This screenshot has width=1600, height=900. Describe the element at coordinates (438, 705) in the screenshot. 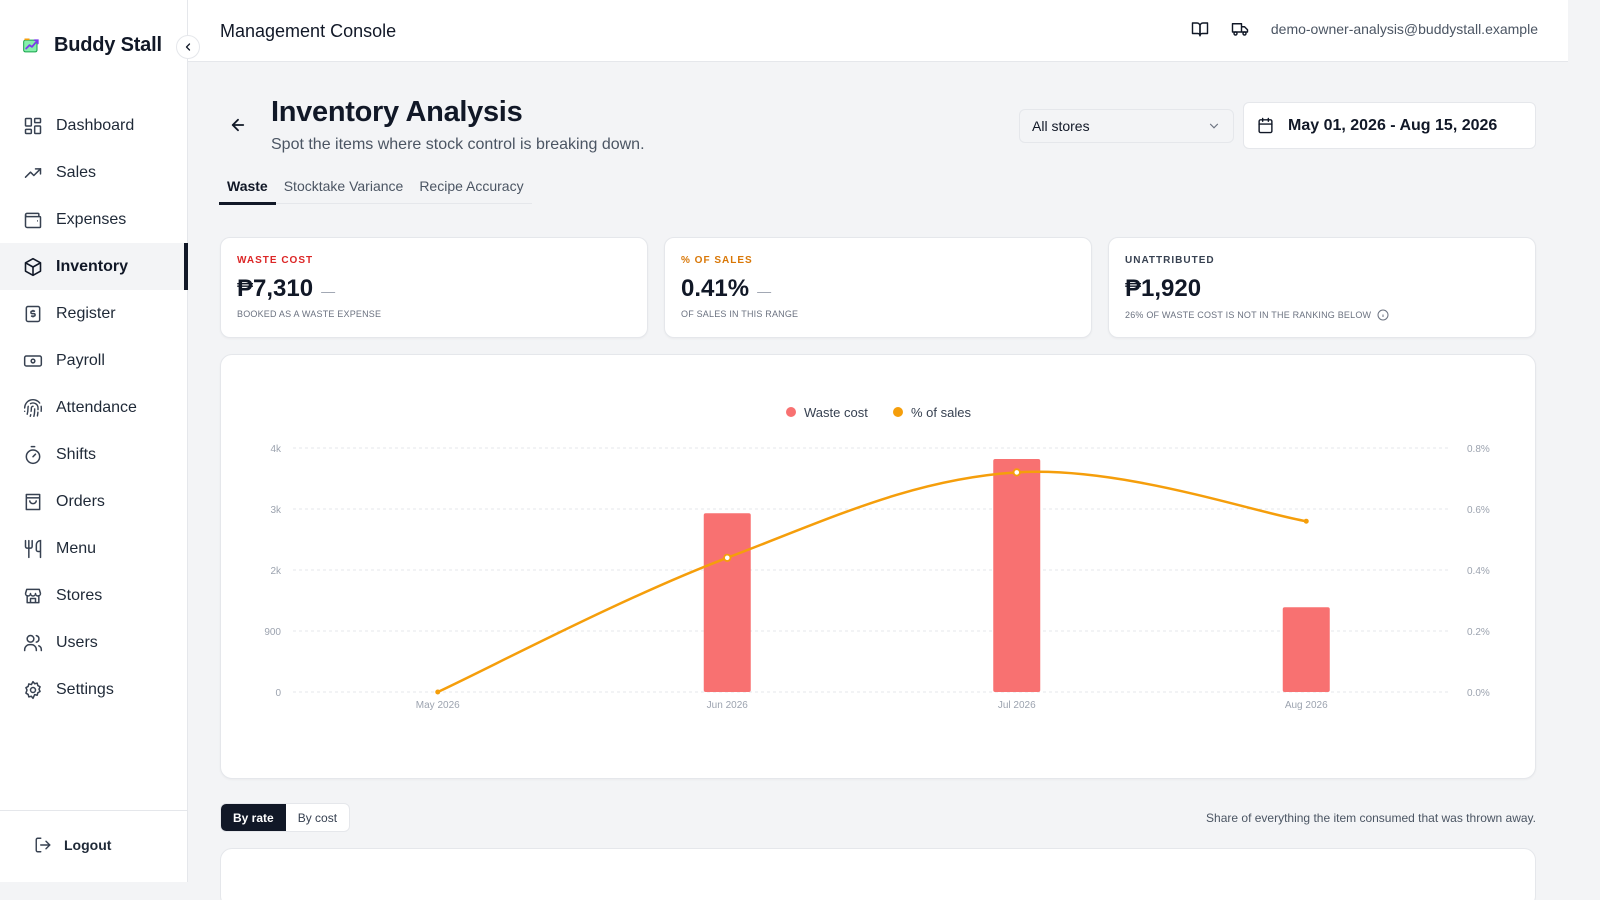

I see `x-tick-label: May 2026` at that location.